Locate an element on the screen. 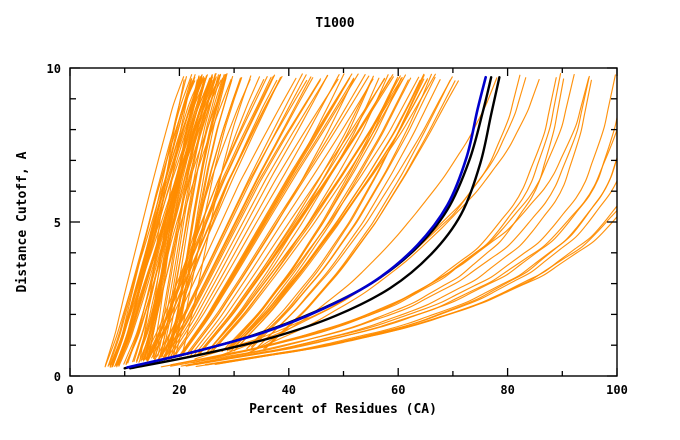 The height and width of the screenshot is (440, 680). x-tick-label: 40 is located at coordinates (289, 390).